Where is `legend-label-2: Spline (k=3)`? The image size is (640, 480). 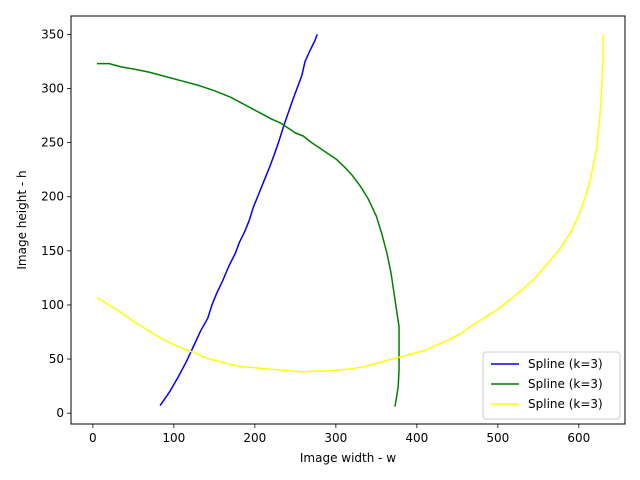
legend-label-2: Spline (k=3) is located at coordinates (565, 384).